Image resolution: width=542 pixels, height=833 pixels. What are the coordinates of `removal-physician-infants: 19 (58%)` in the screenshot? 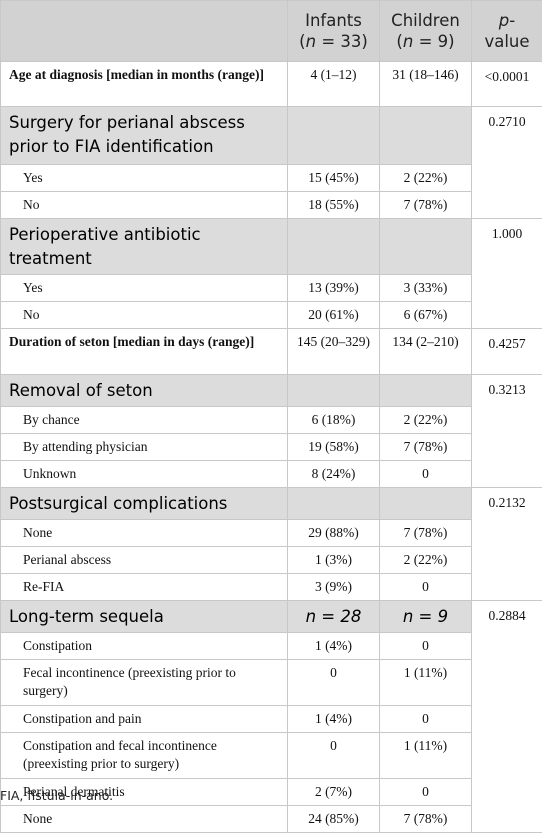 It's located at (334, 447).